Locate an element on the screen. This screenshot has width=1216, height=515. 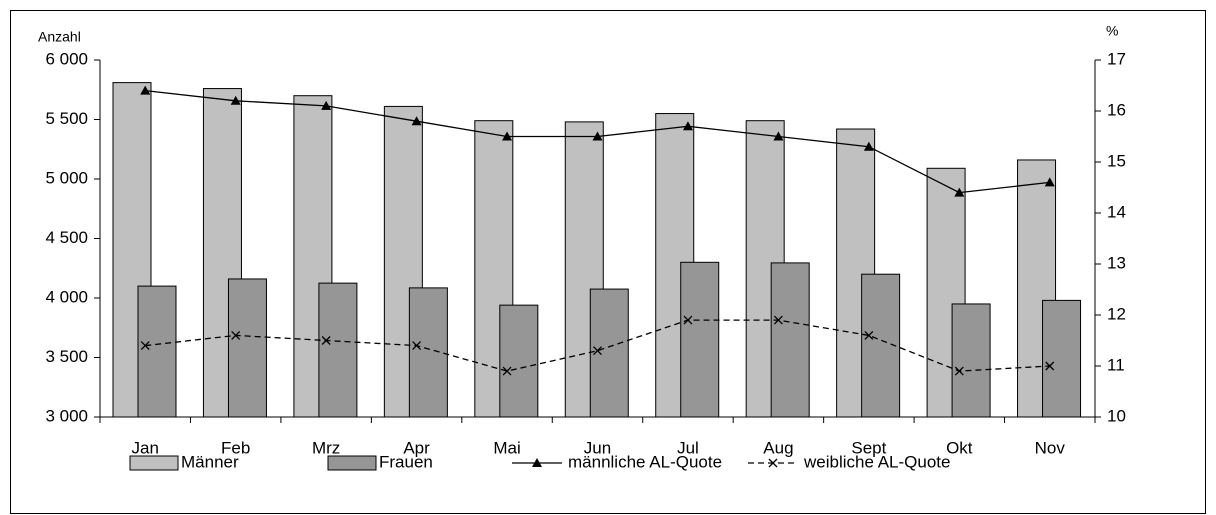
x-tick-label: Jan is located at coordinates (145, 447).